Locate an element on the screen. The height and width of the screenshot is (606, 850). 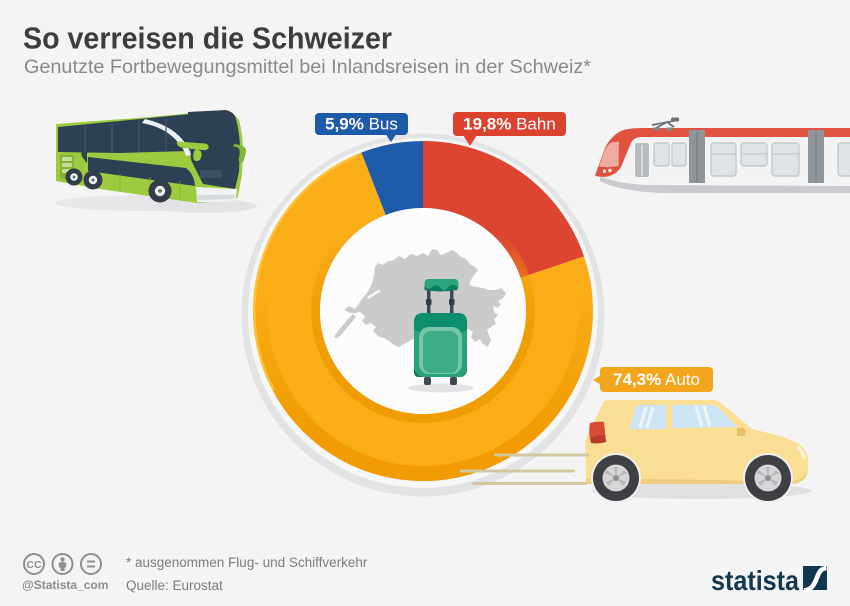
svg-text: 5,9% Bus is located at coordinates (361, 124).